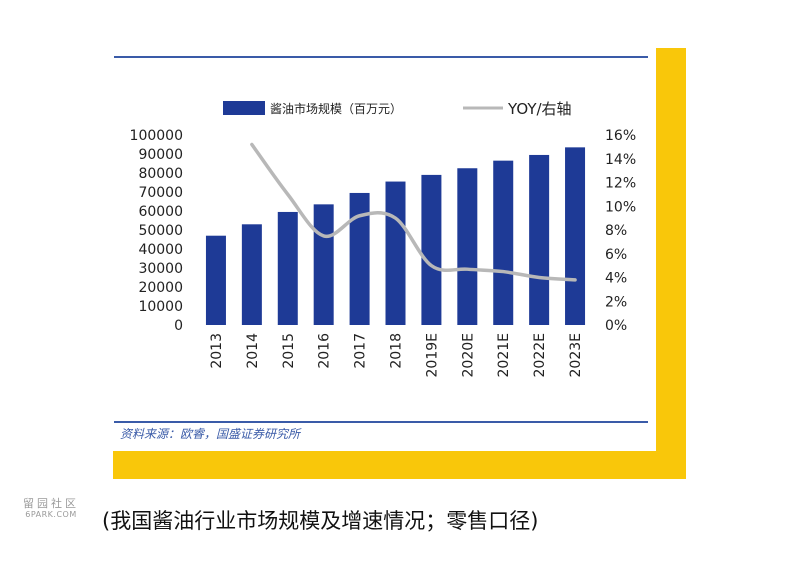 The width and height of the screenshot is (800, 582). What do you see at coordinates (620, 184) in the screenshot?
I see `y-right-tick-label: 12%` at bounding box center [620, 184].